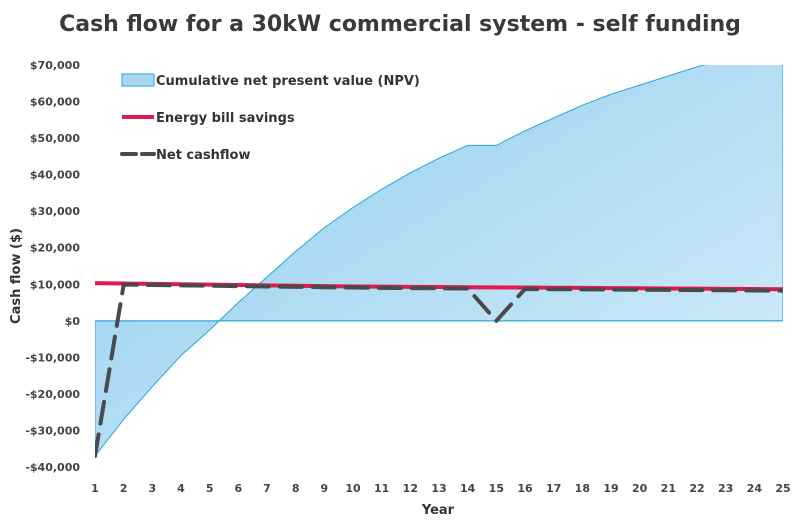 The image size is (800, 522). I want to click on x-axis-title: Year, so click(438, 510).